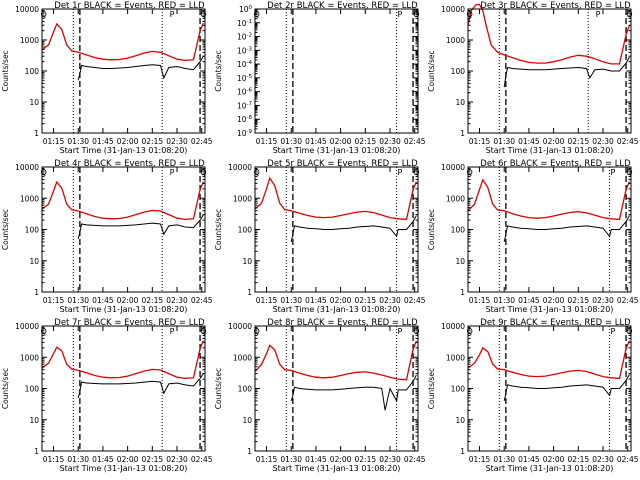 Image resolution: width=640 pixels, height=480 pixels. Describe the element at coordinates (342, 164) in the screenshot. I see `panel-title: Det 5r BLACK = Events, RED = LLD` at that location.